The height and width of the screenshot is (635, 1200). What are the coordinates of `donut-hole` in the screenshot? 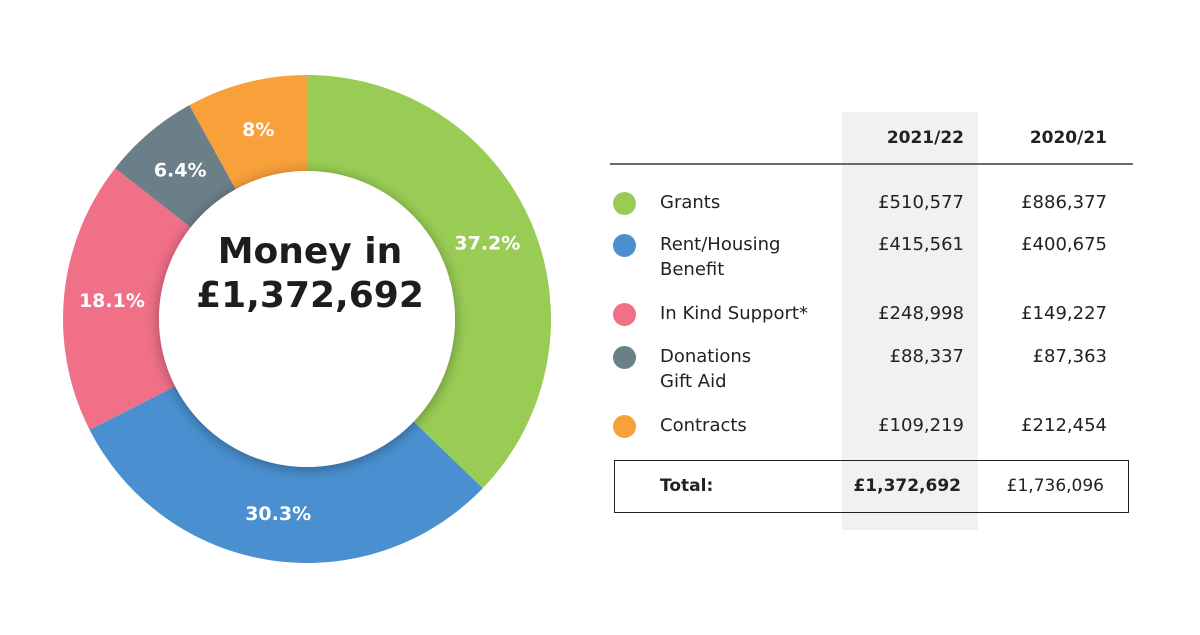 It's located at (307, 319).